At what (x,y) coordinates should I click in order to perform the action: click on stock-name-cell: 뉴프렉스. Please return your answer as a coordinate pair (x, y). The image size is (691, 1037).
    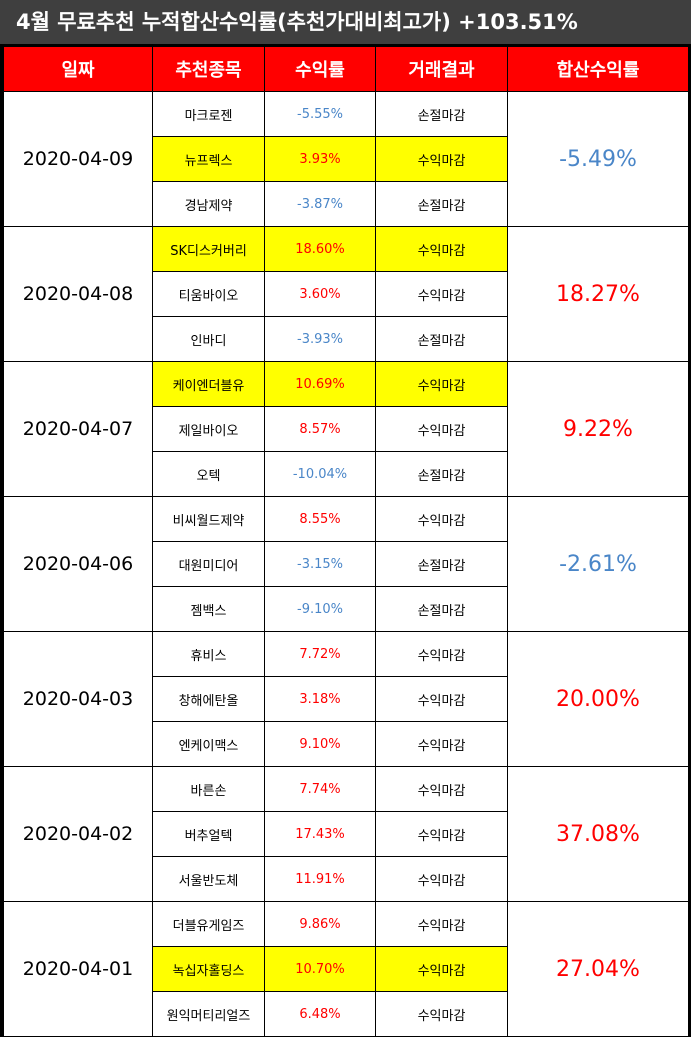
    Looking at the image, I should click on (208, 159).